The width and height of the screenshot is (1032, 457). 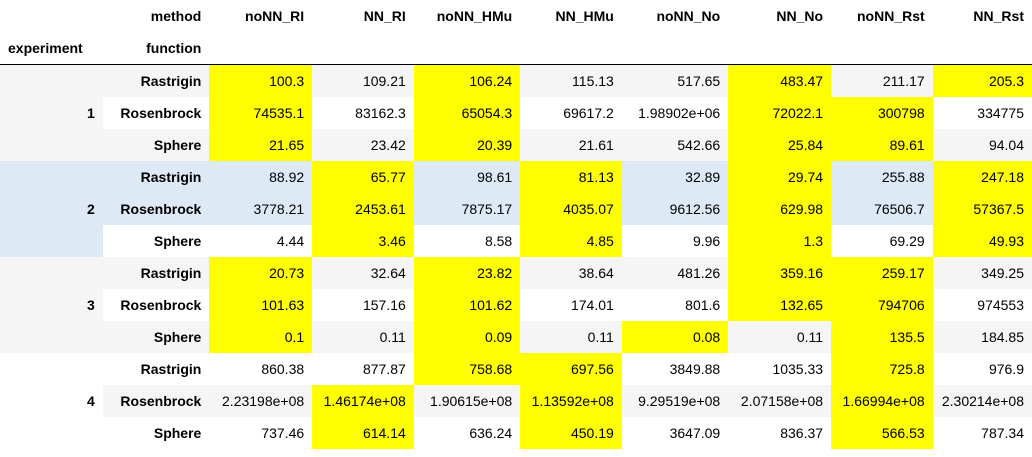 What do you see at coordinates (51, 112) in the screenshot?
I see `experiment-index: 1` at bounding box center [51, 112].